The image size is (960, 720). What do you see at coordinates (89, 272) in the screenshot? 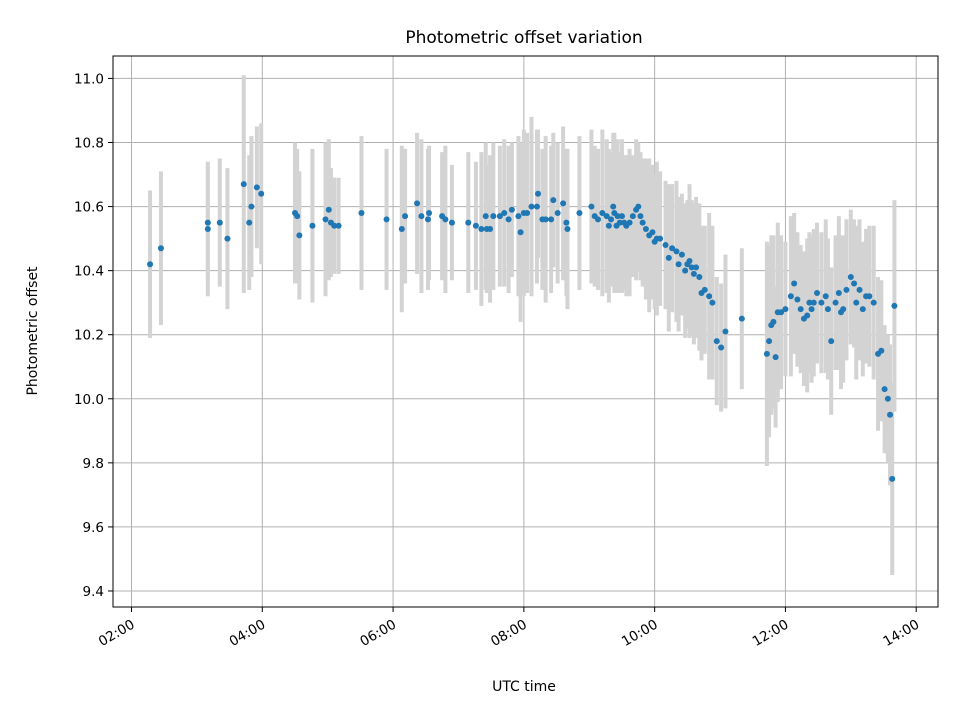
I see `y-tick-label: 10.4` at bounding box center [89, 272].